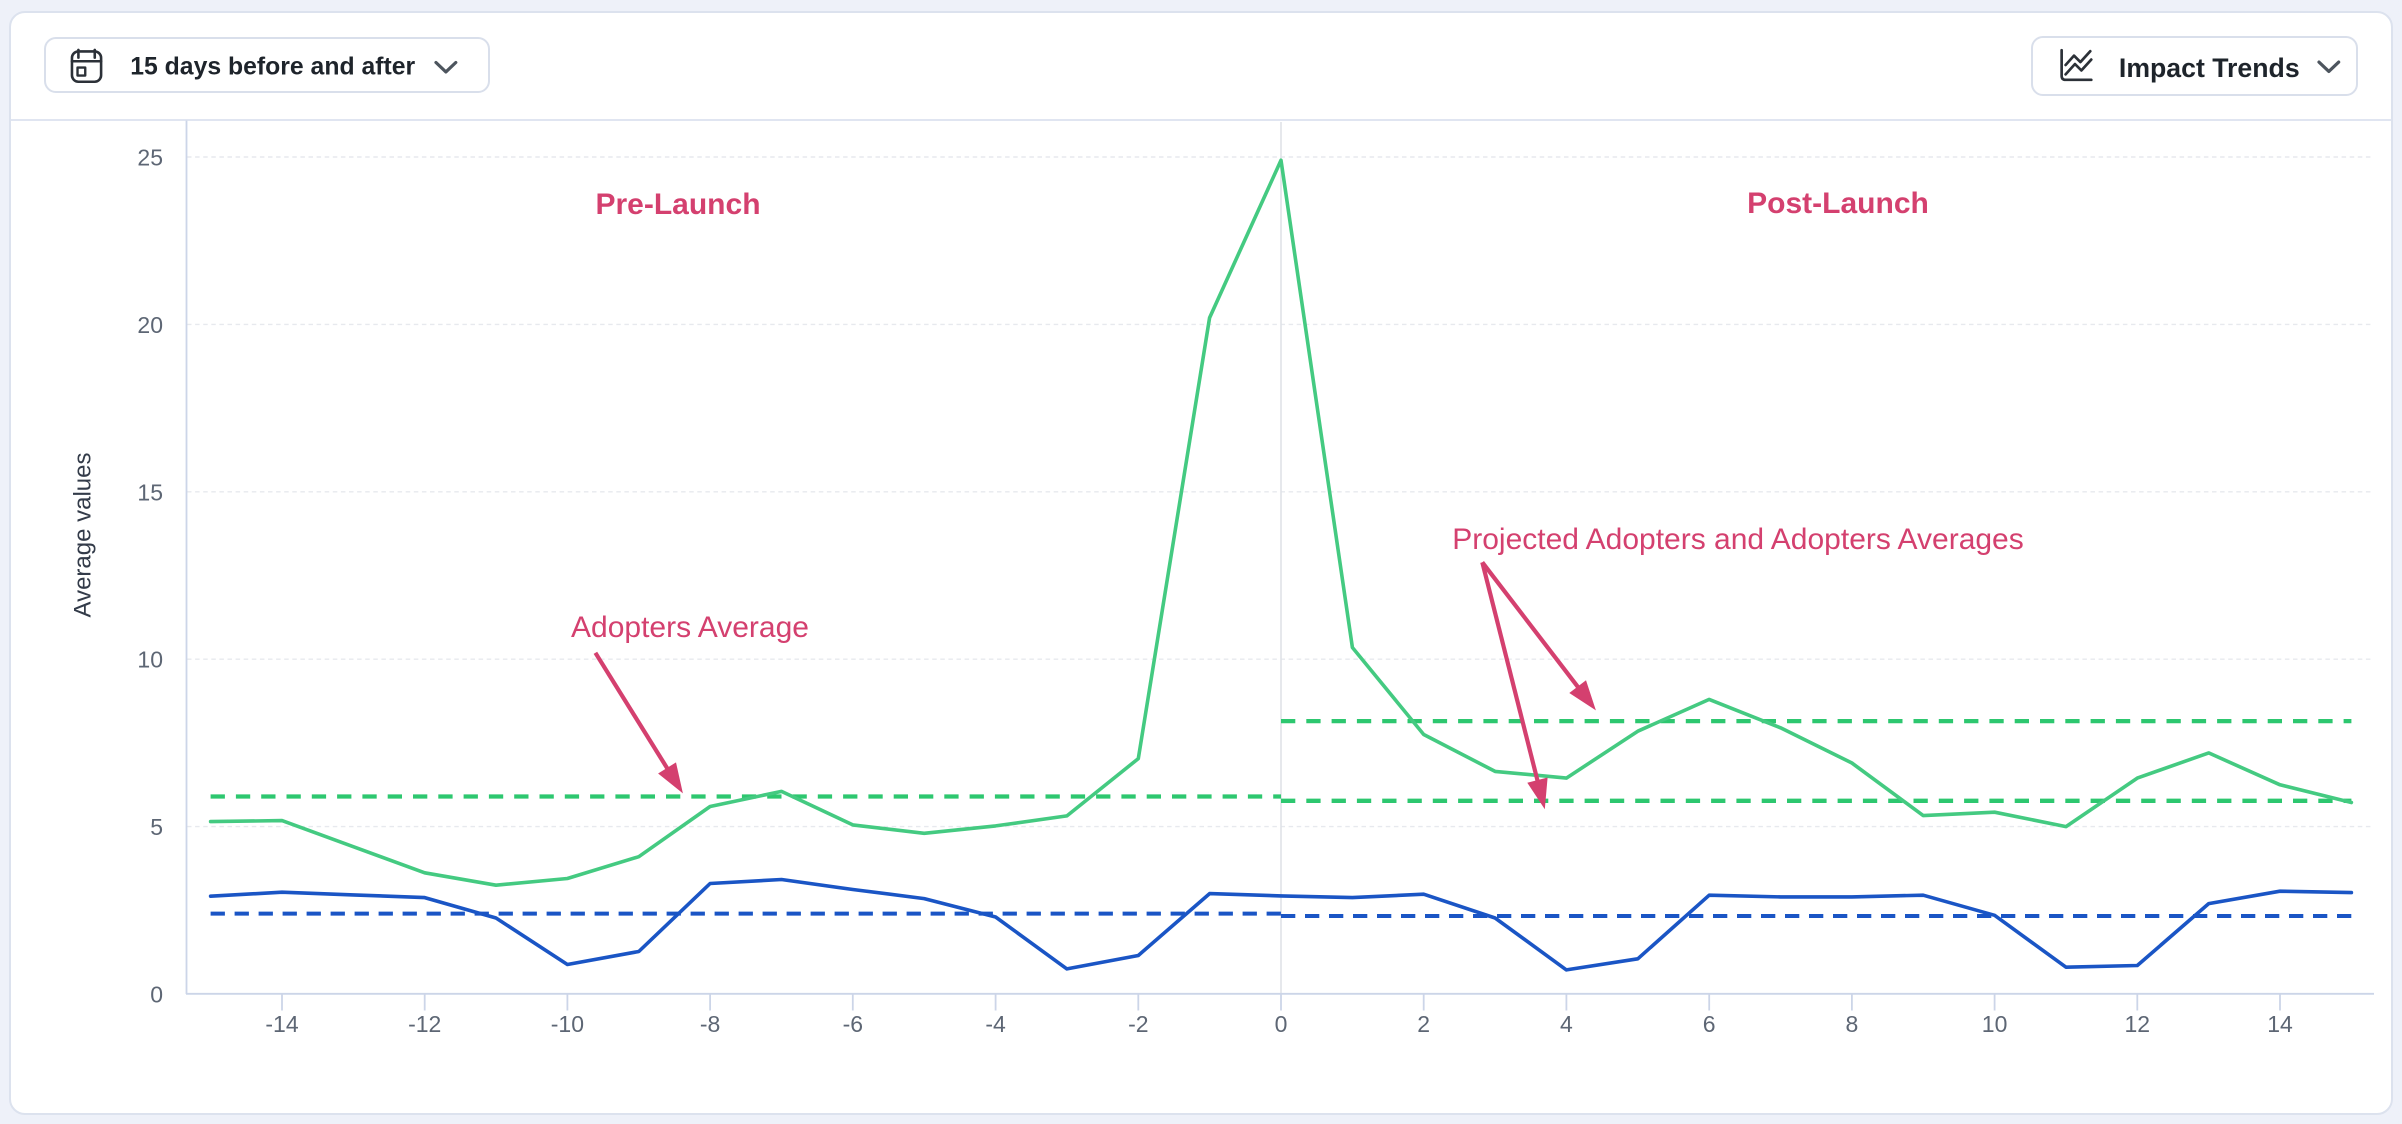  What do you see at coordinates (150, 492) in the screenshot?
I see `svg-text: 15` at bounding box center [150, 492].